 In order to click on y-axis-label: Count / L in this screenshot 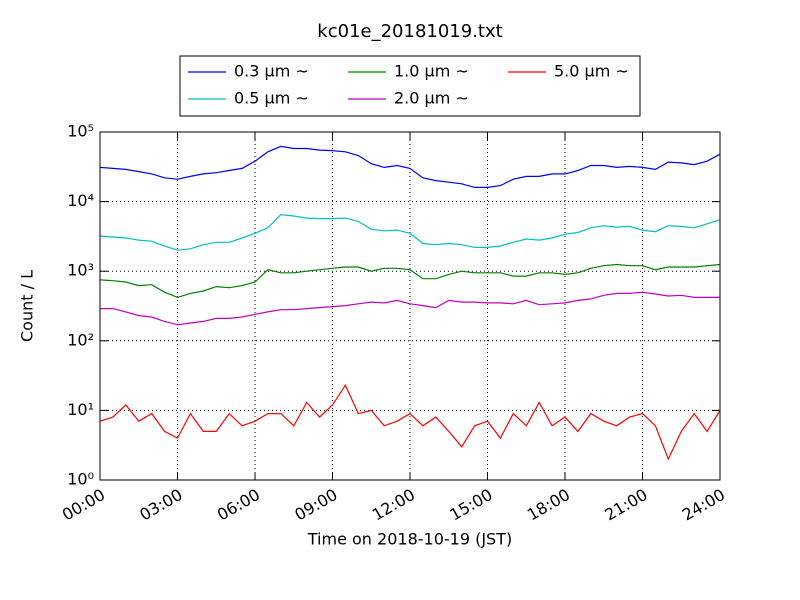, I will do `click(27, 306)`.